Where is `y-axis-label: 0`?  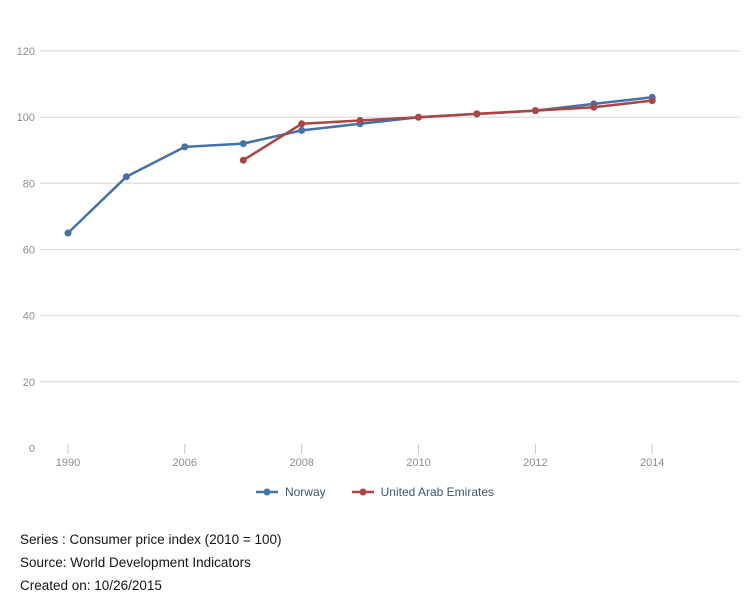 y-axis-label: 0 is located at coordinates (32, 449).